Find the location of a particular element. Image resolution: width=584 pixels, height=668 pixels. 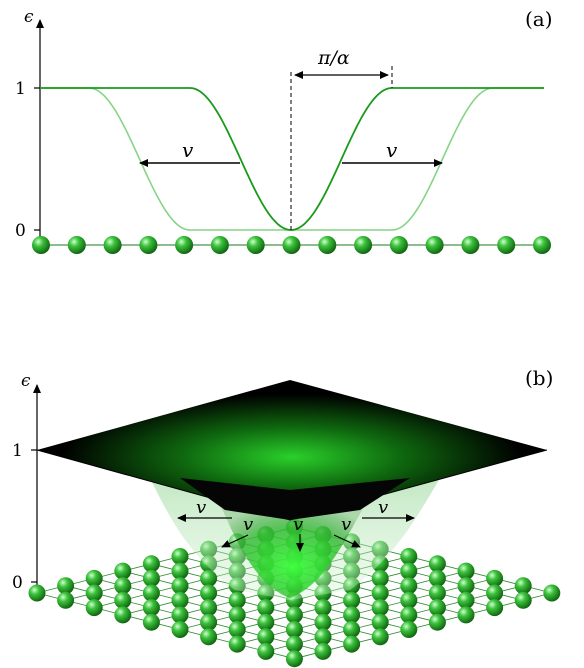

panel-a-y-axis-symbol: ϵ is located at coordinates (29, 17).